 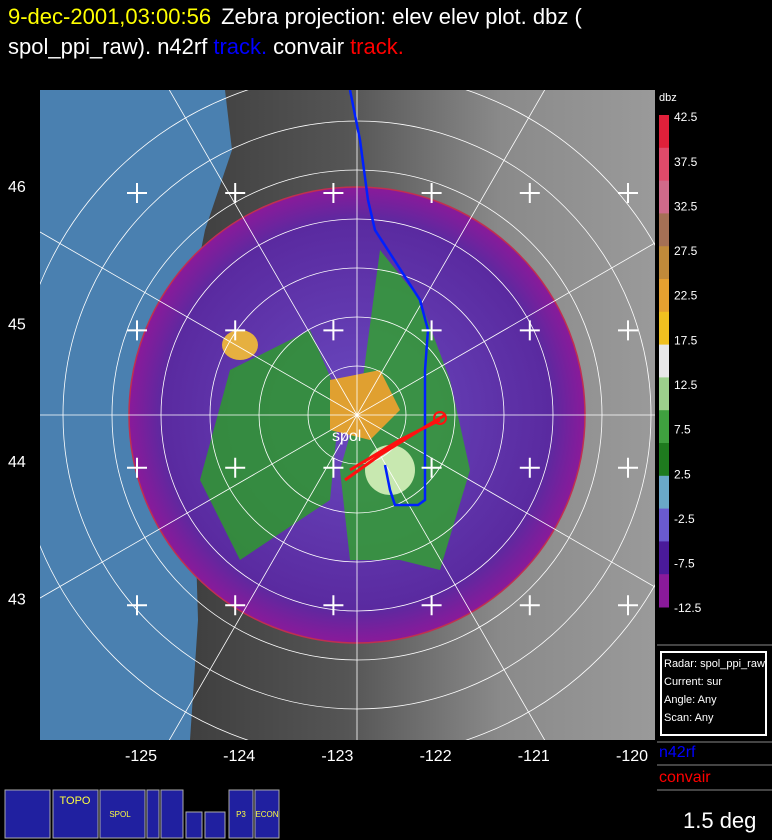 What do you see at coordinates (17, 187) in the screenshot?
I see `lat-label: 46` at bounding box center [17, 187].